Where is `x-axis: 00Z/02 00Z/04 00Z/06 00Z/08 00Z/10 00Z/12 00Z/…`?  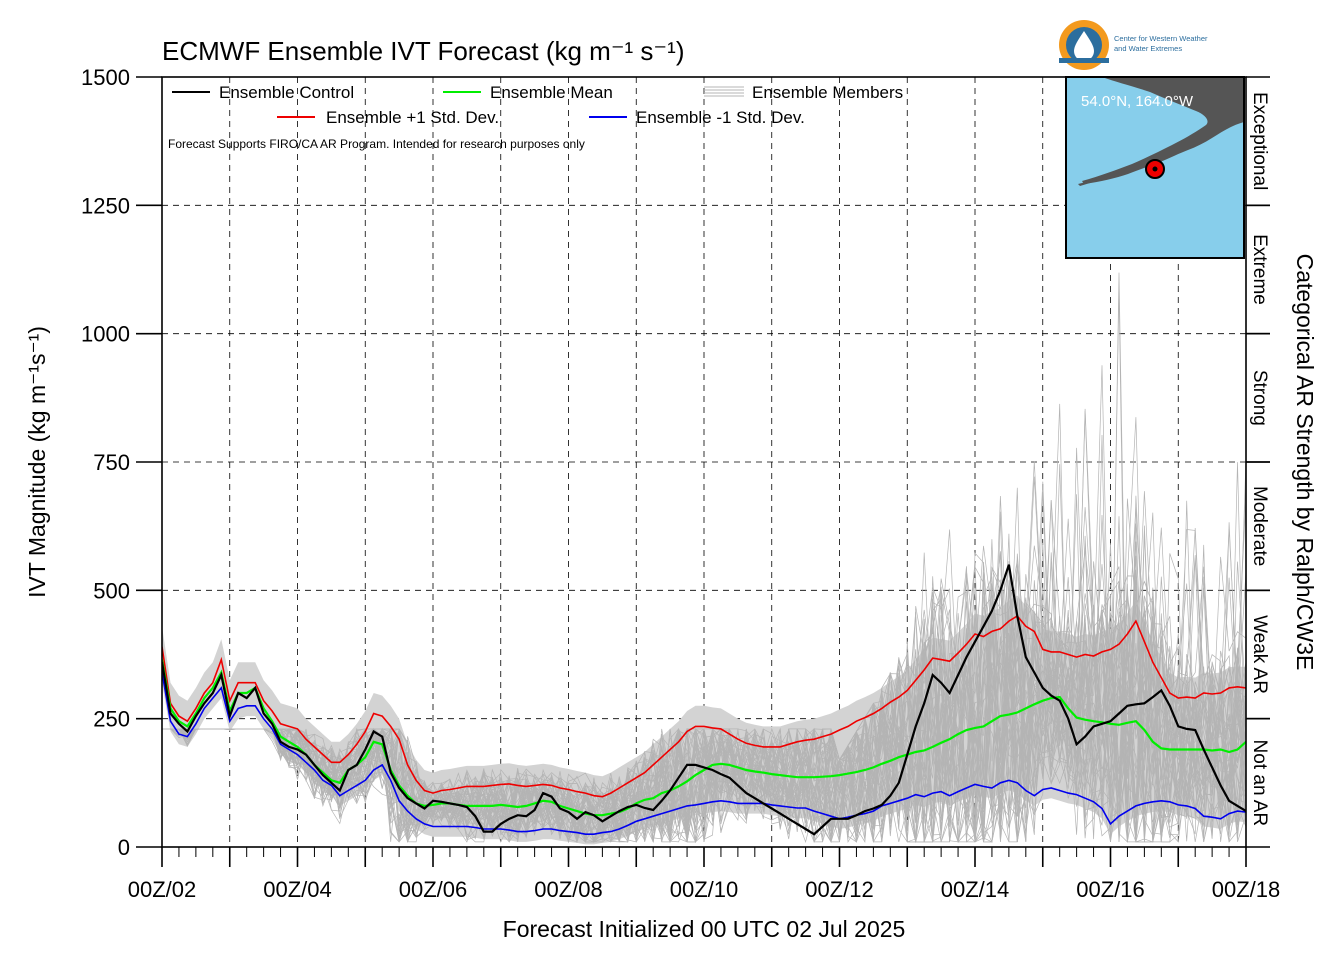
x-axis: 00Z/02 00Z/04 00Z/06 00Z/08 00Z/10 00Z/12 00Z/… is located at coordinates (704, 874).